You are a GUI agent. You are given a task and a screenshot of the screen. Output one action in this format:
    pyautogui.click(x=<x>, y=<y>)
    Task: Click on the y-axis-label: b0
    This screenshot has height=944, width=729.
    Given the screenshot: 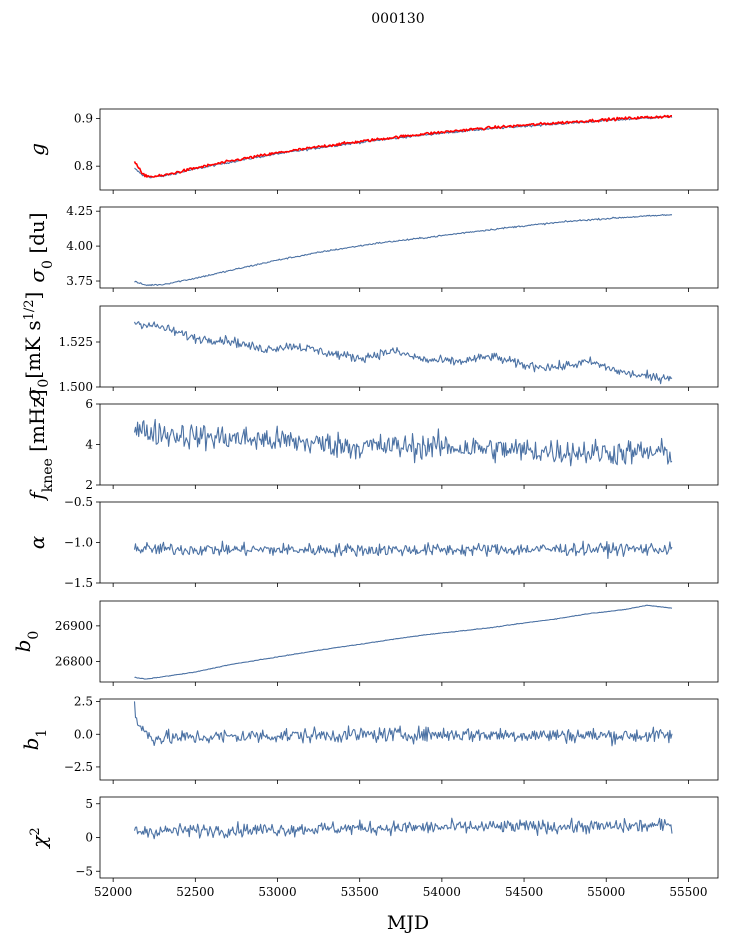 What is the action you would take?
    pyautogui.click(x=26, y=642)
    